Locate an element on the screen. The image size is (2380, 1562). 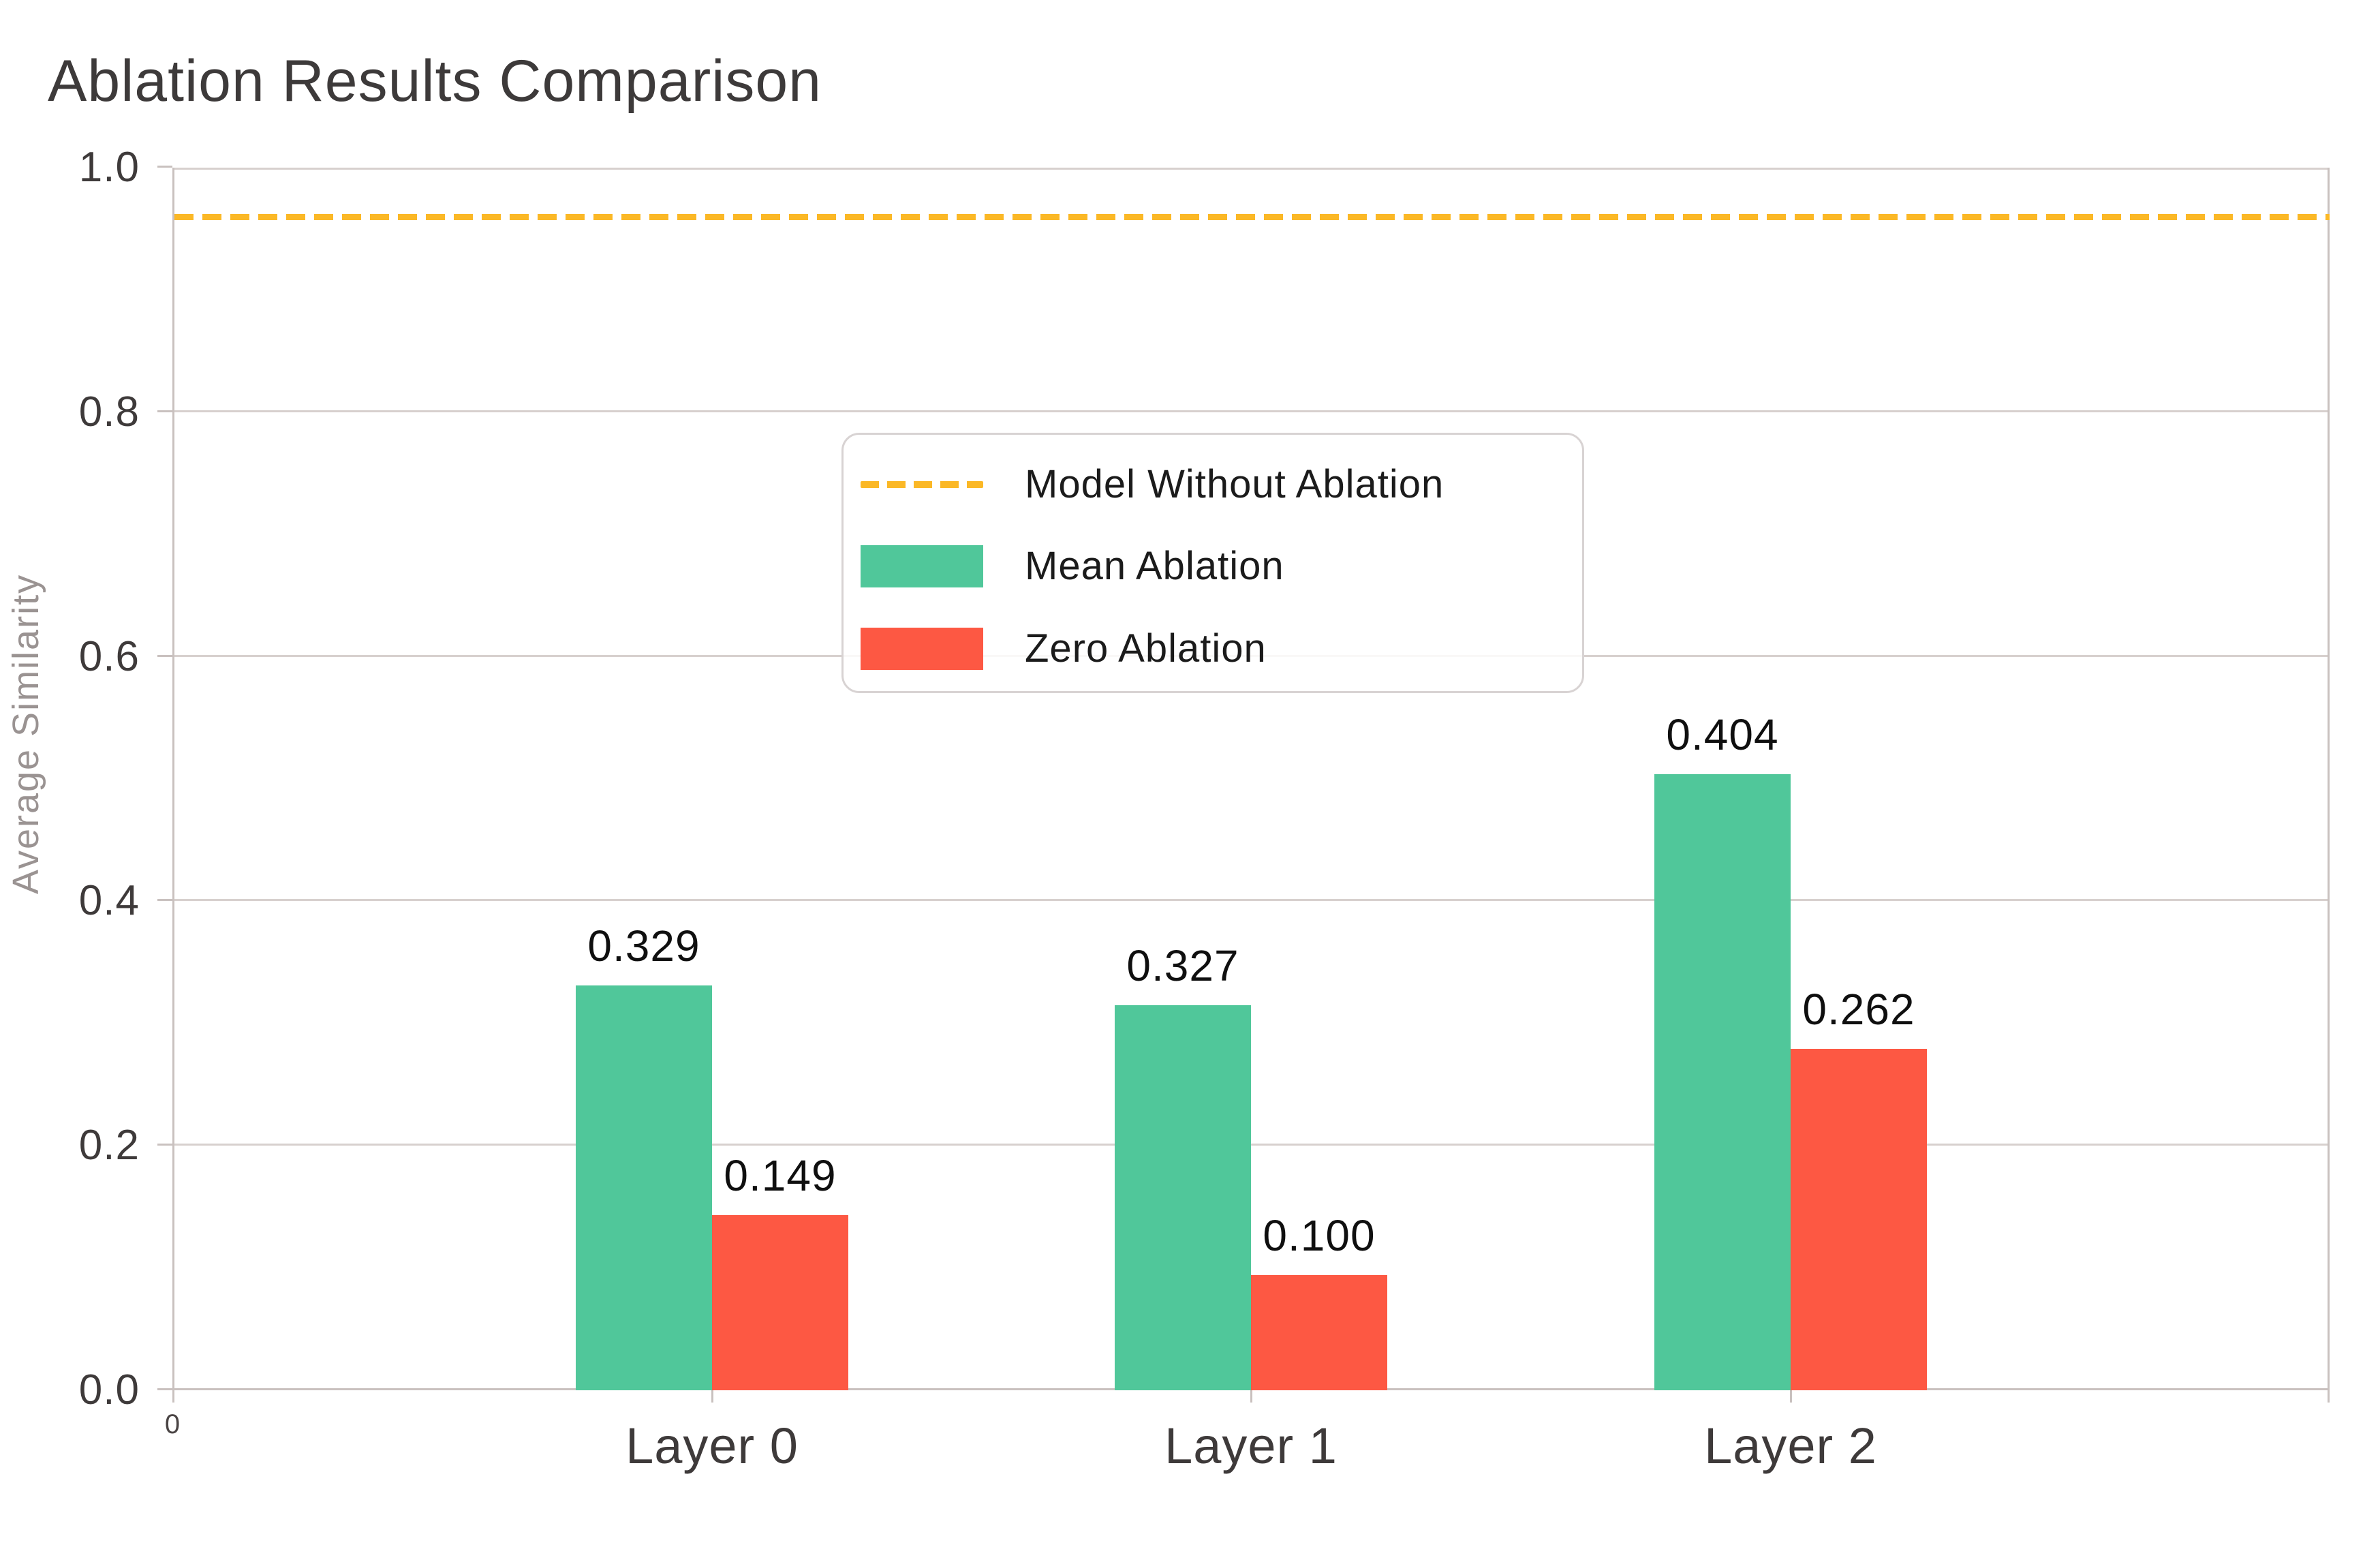
gridline-0.2 is located at coordinates (1251, 1145).